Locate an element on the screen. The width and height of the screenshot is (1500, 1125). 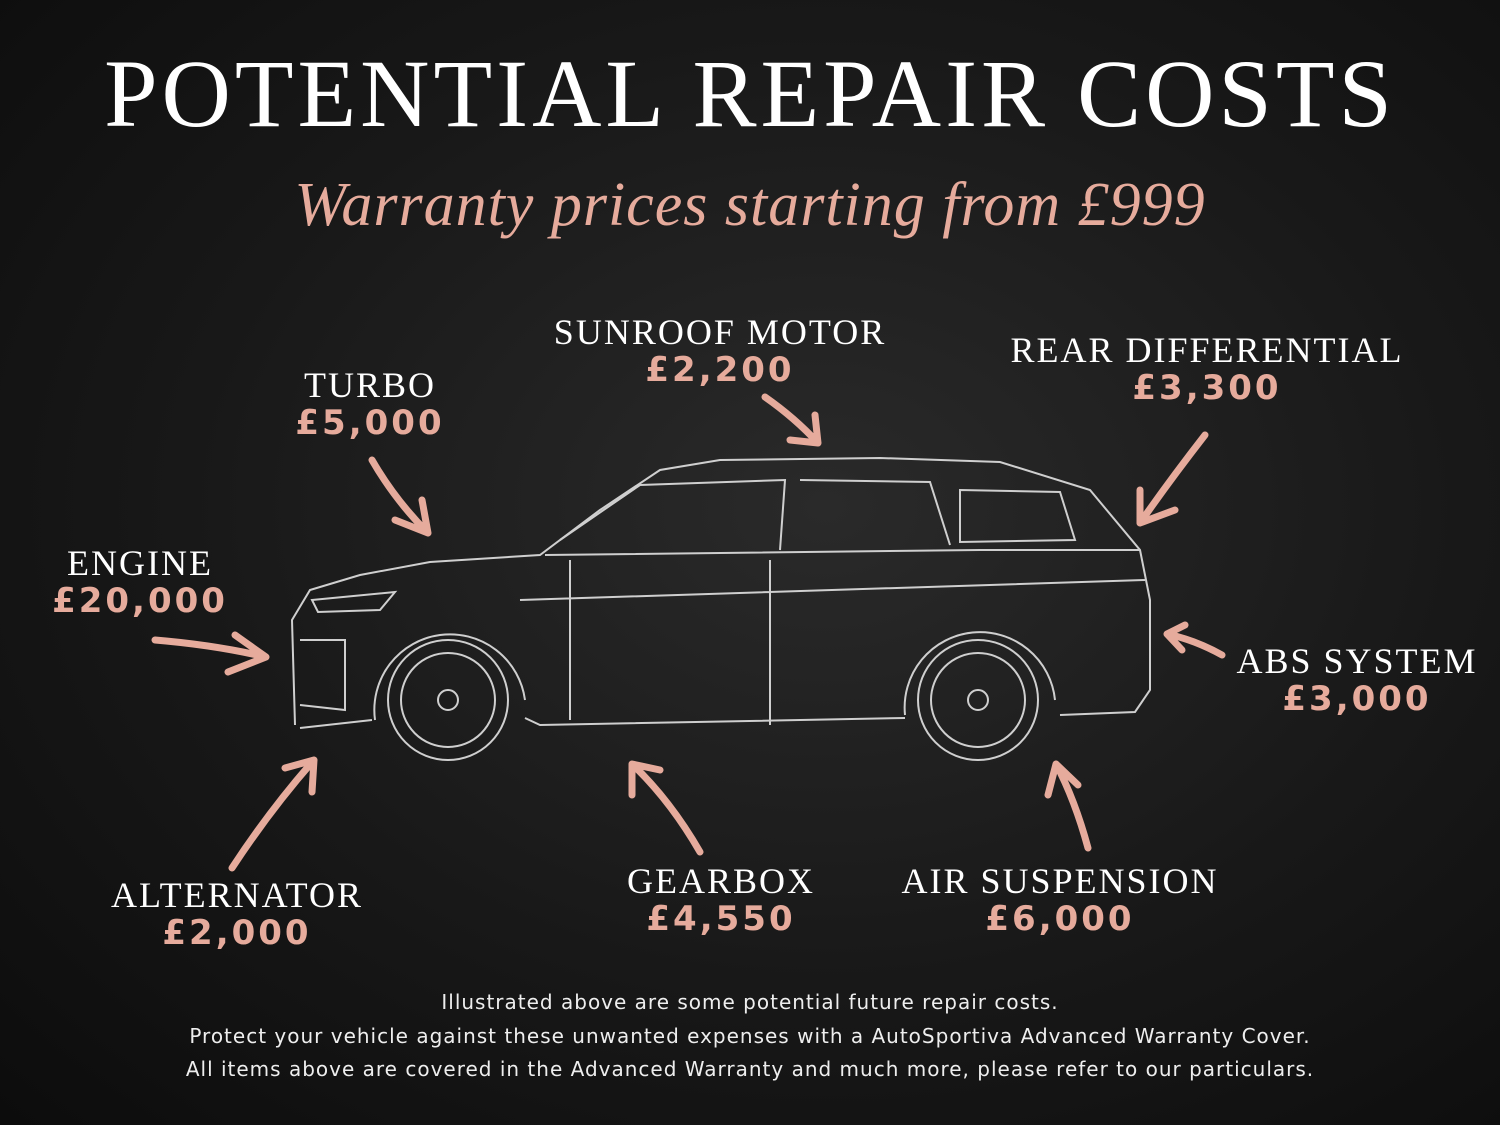
part-price: £3,300 is located at coordinates (1207, 388).